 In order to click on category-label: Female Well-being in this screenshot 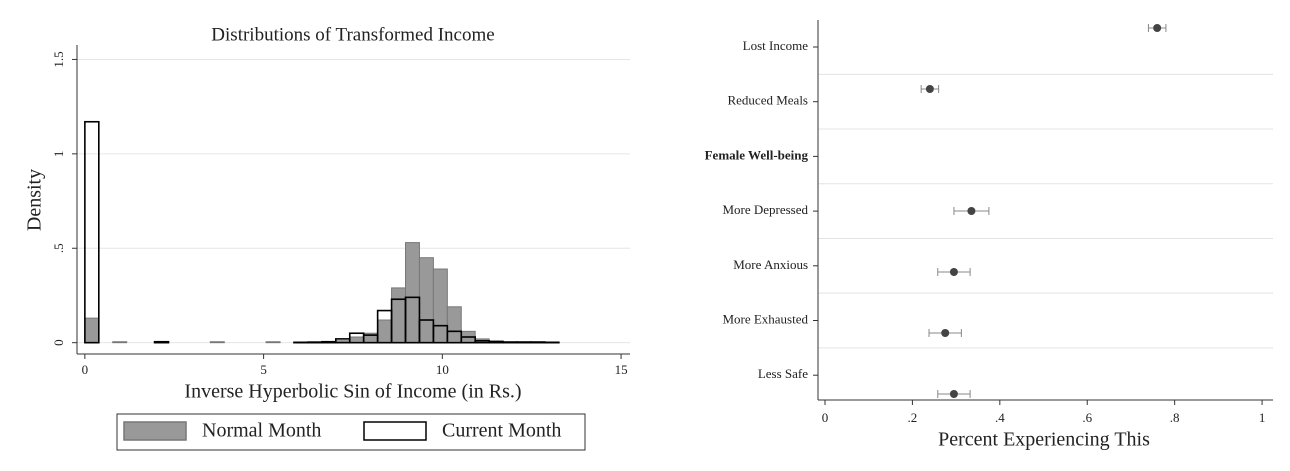, I will do `click(757, 154)`.